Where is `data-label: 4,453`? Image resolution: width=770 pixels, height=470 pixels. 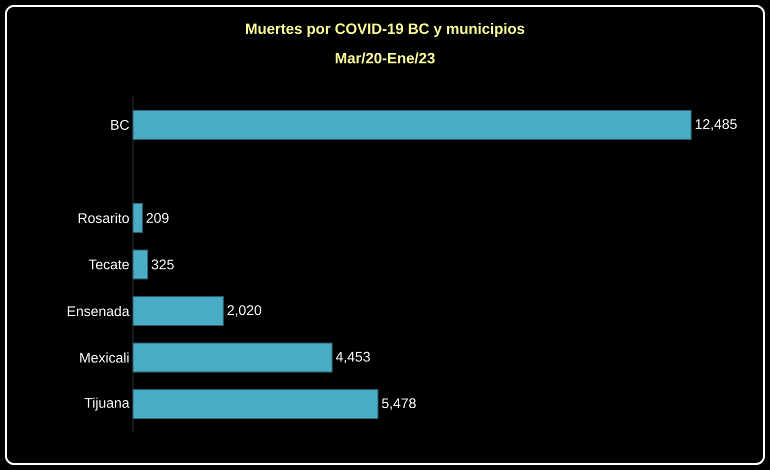
data-label: 4,453 is located at coordinates (353, 358).